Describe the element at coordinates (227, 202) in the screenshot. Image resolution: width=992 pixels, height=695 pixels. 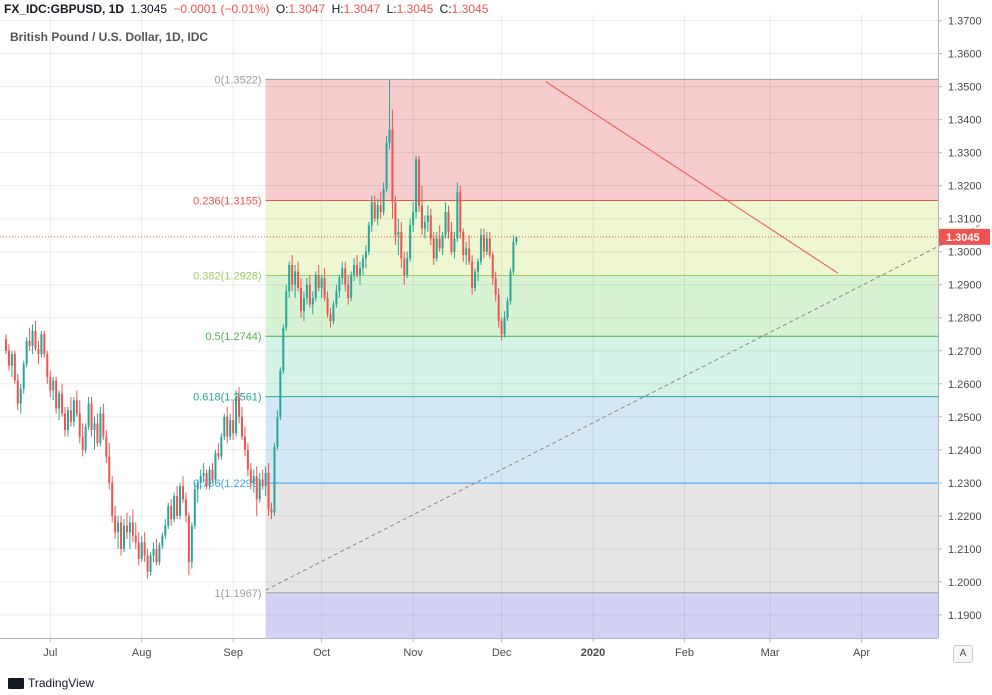
I see `fib-level-label: 0.236(1.3155)` at that location.